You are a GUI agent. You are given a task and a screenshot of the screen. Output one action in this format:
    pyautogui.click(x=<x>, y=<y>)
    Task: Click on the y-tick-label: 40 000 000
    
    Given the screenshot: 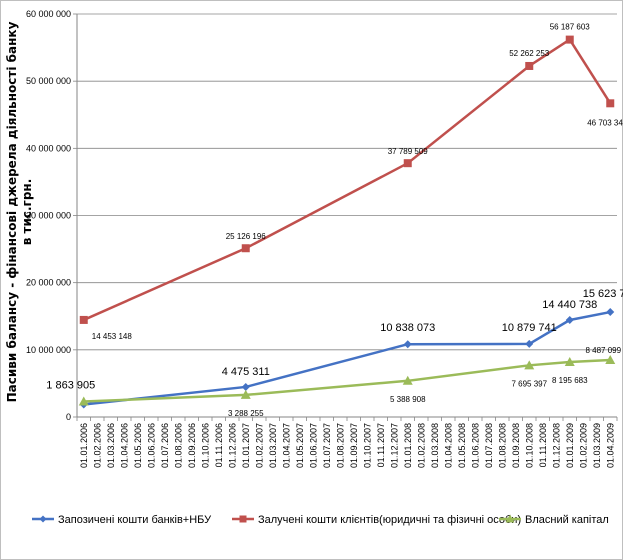 What is the action you would take?
    pyautogui.click(x=48, y=148)
    